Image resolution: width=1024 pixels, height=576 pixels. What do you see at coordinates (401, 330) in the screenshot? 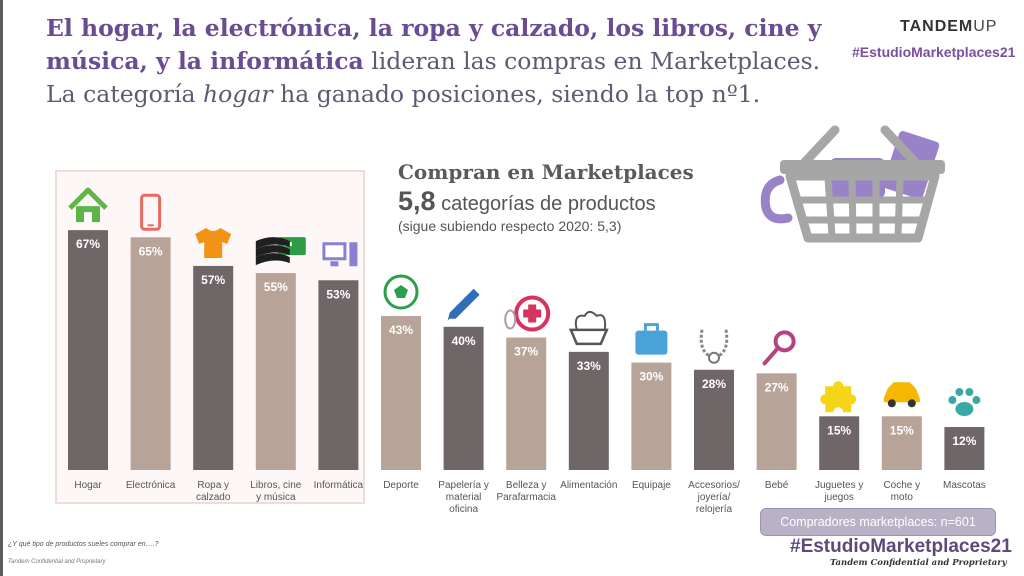
I see `data-label-5: 43%` at bounding box center [401, 330].